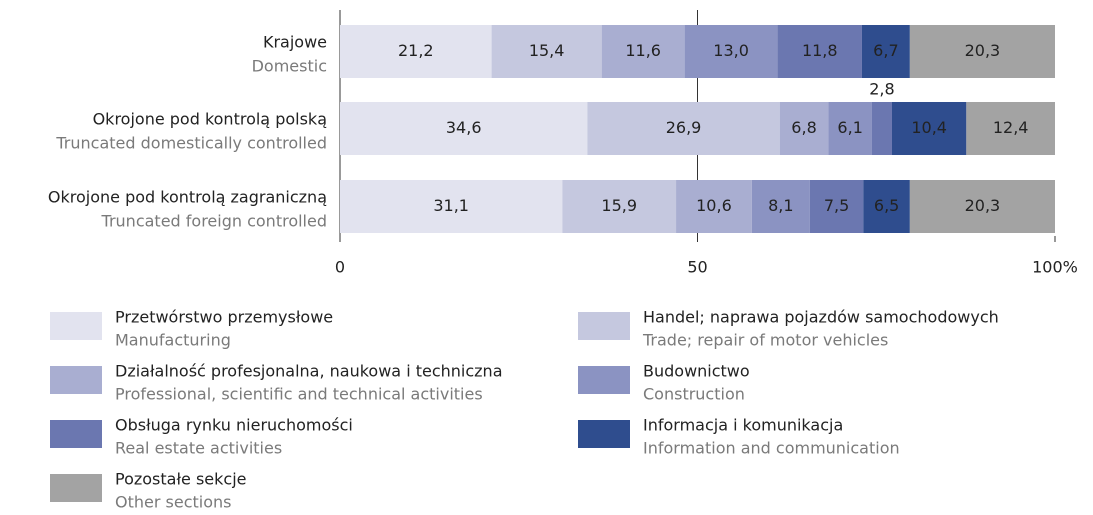 Image resolution: width=1093 pixels, height=515 pixels. What do you see at coordinates (180, 479) in the screenshot?
I see `legend-label: Pozostałe sekcje` at bounding box center [180, 479].